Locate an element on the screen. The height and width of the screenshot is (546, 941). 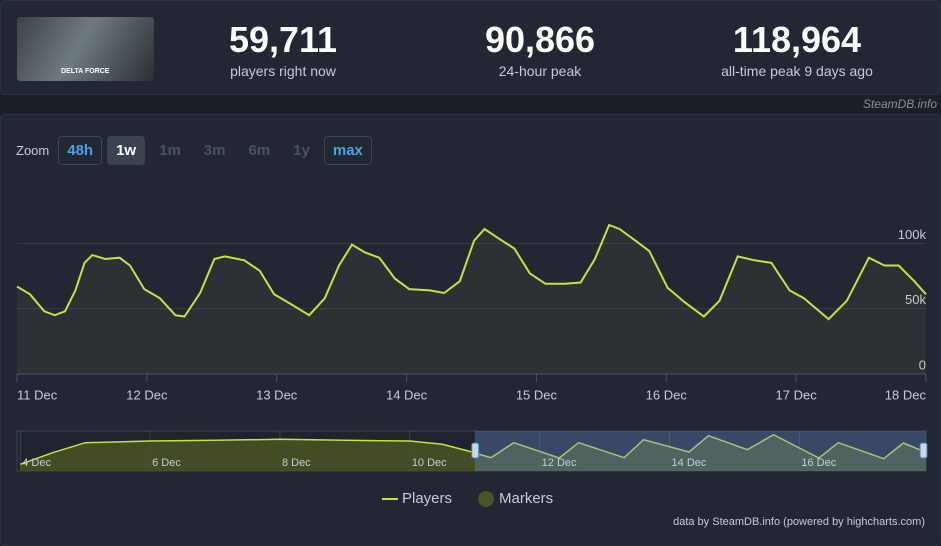
zoom-button: 3m is located at coordinates (214, 150).